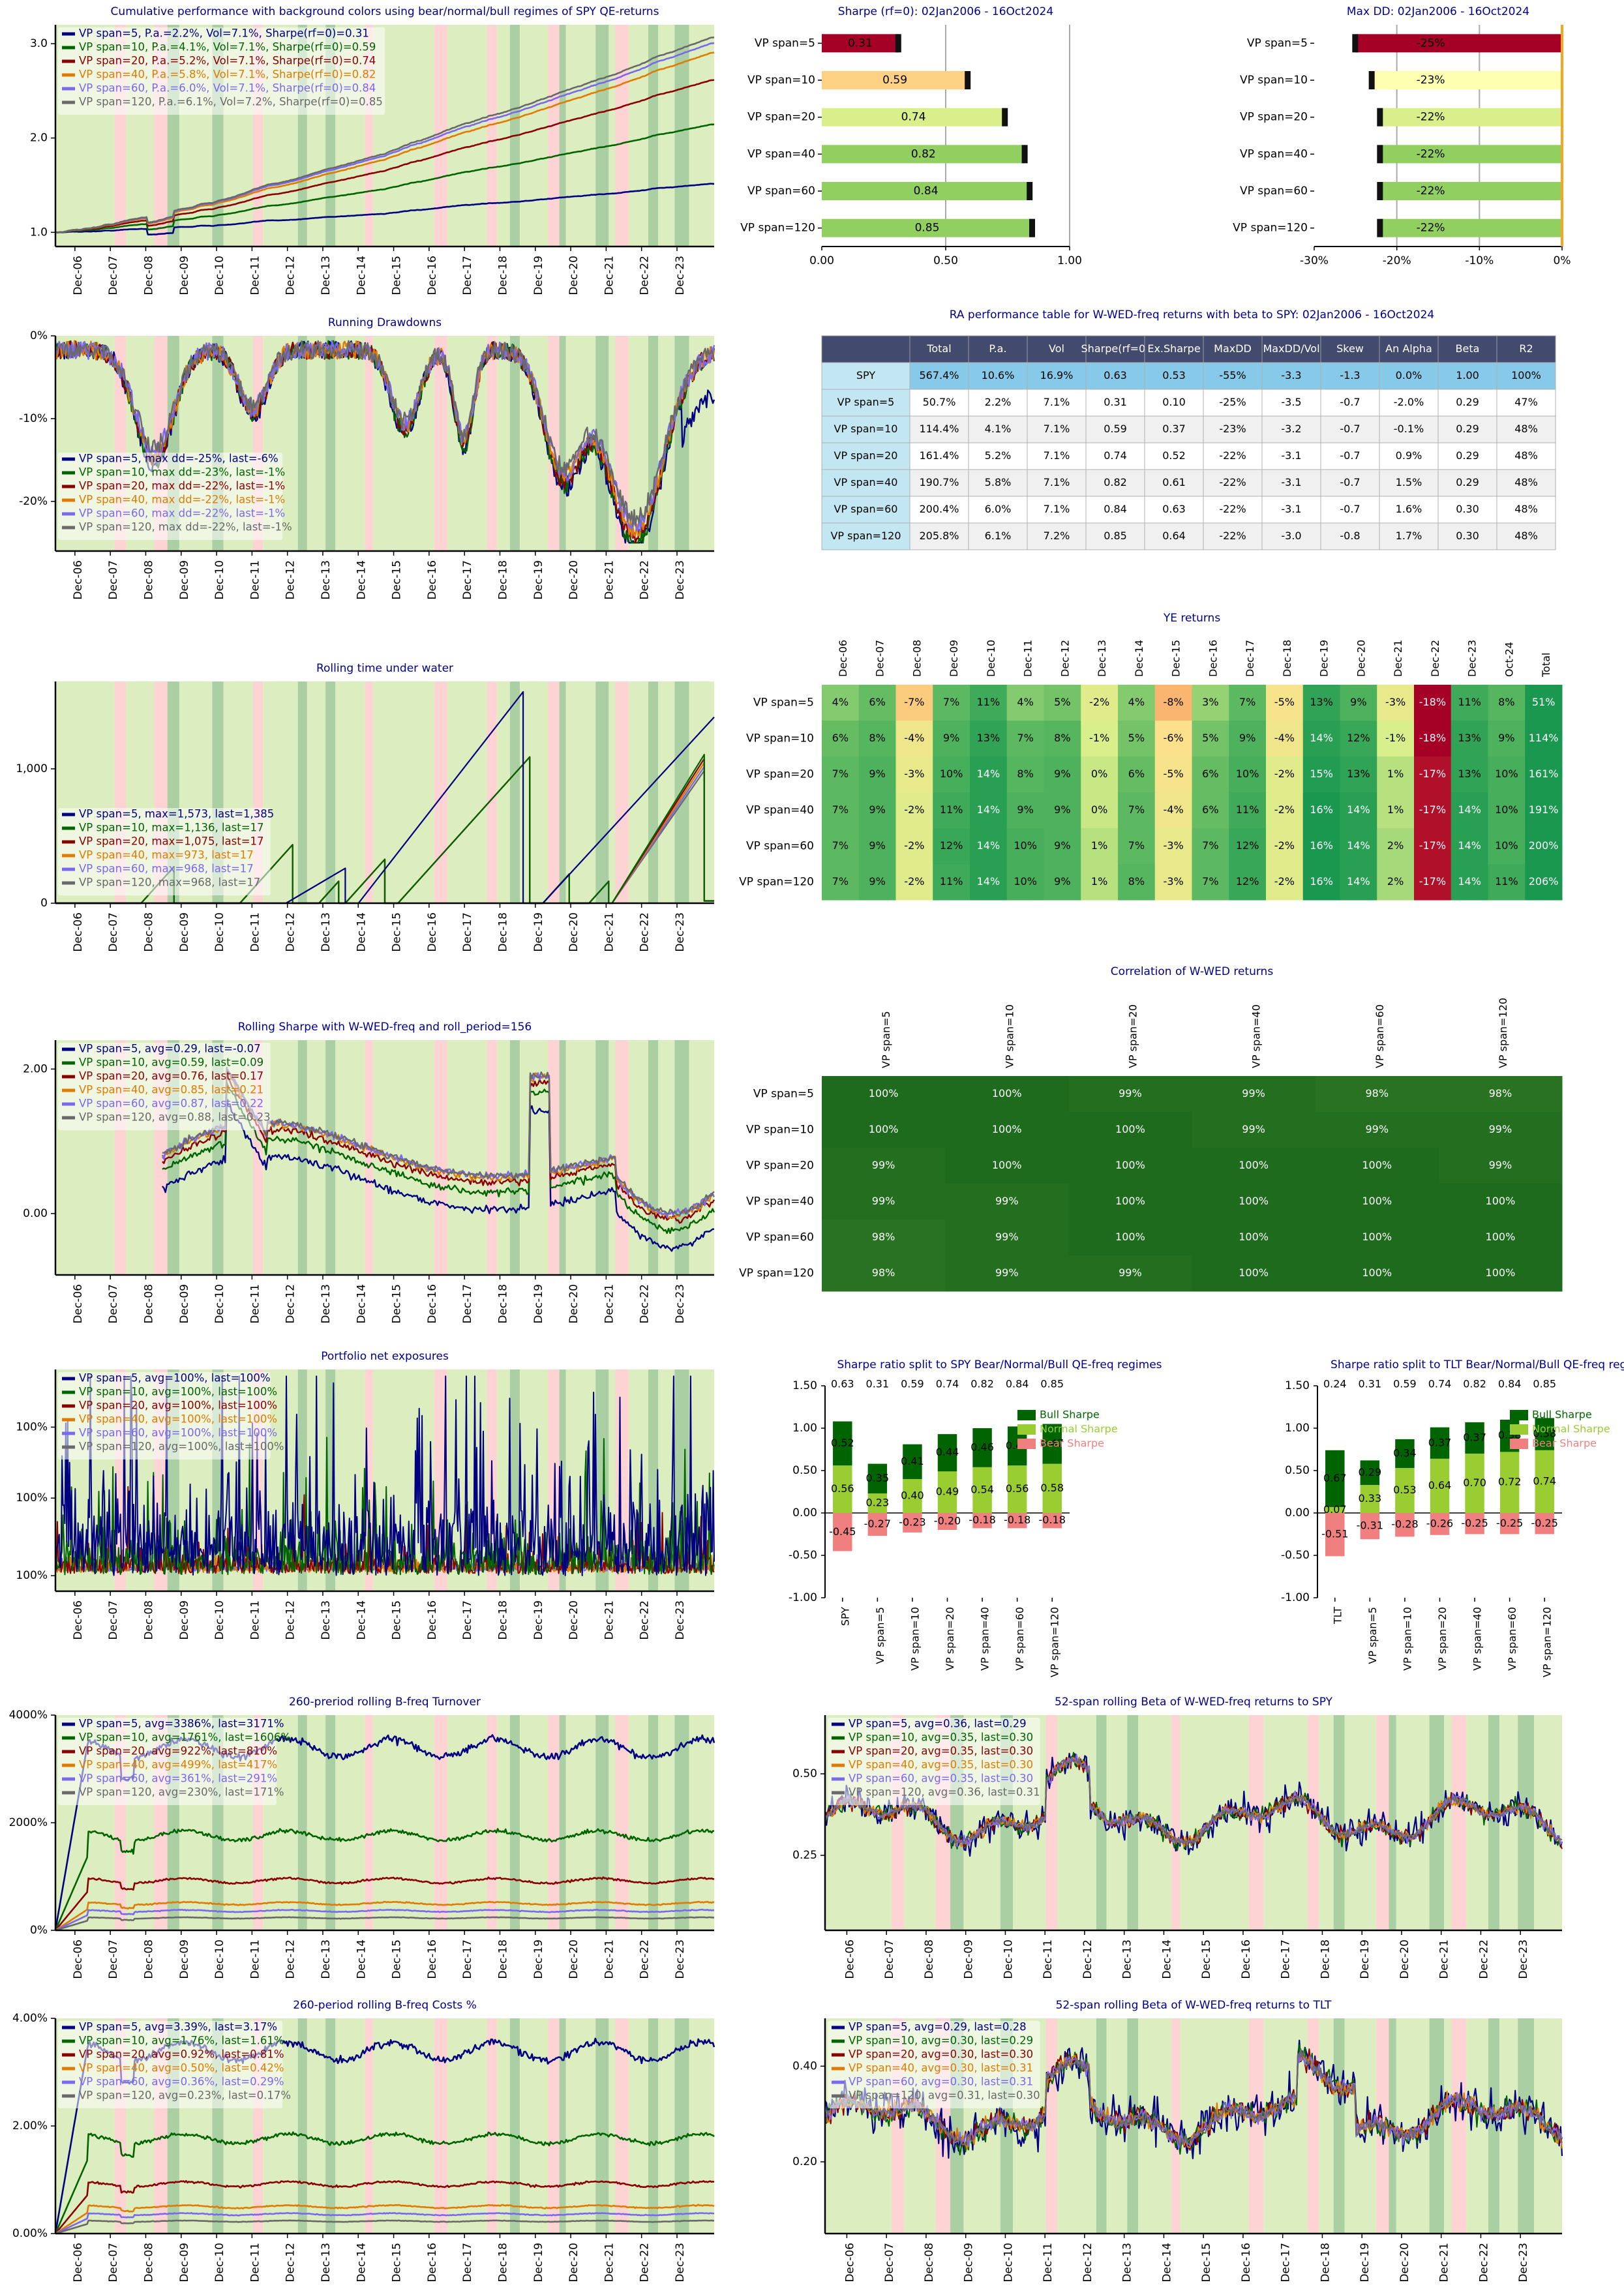 This screenshot has height=2289, width=1624. I want to click on bar-value-label: 0.85, so click(927, 228).